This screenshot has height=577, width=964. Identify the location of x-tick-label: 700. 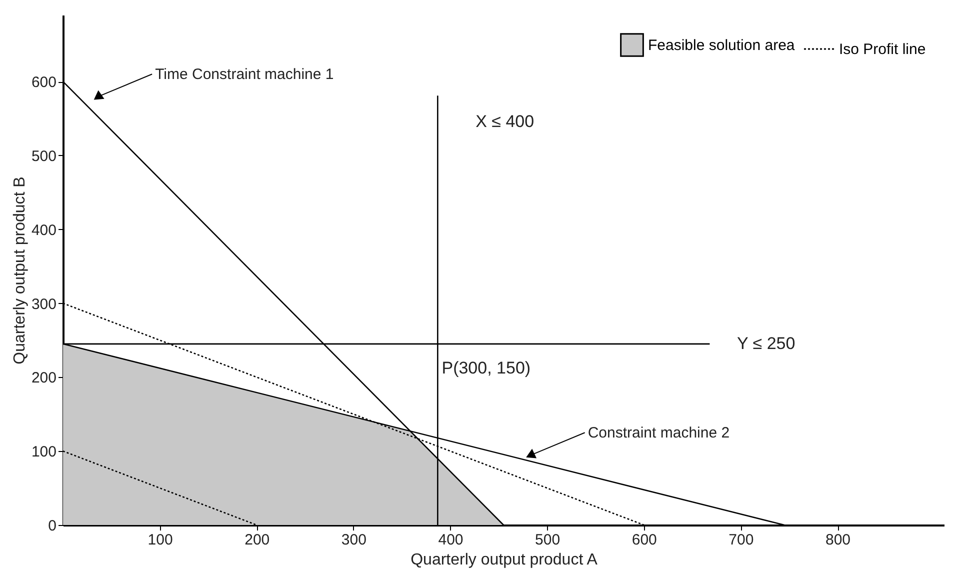
(741, 540).